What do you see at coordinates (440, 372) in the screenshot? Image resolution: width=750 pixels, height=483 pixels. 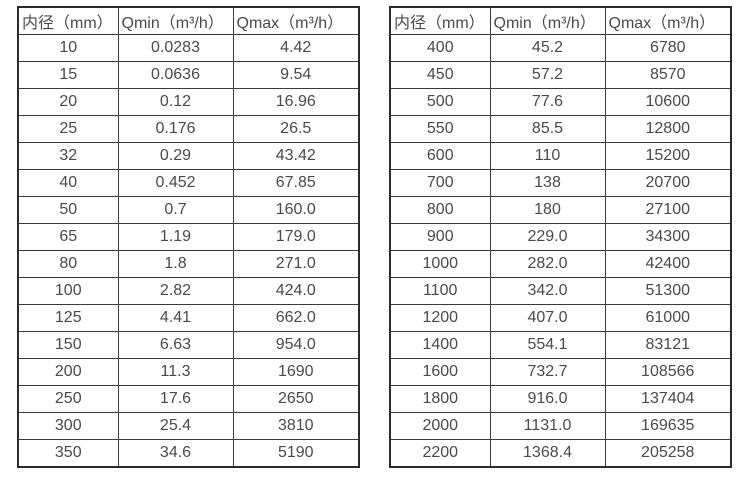 I see `table-cell: 1600` at bounding box center [440, 372].